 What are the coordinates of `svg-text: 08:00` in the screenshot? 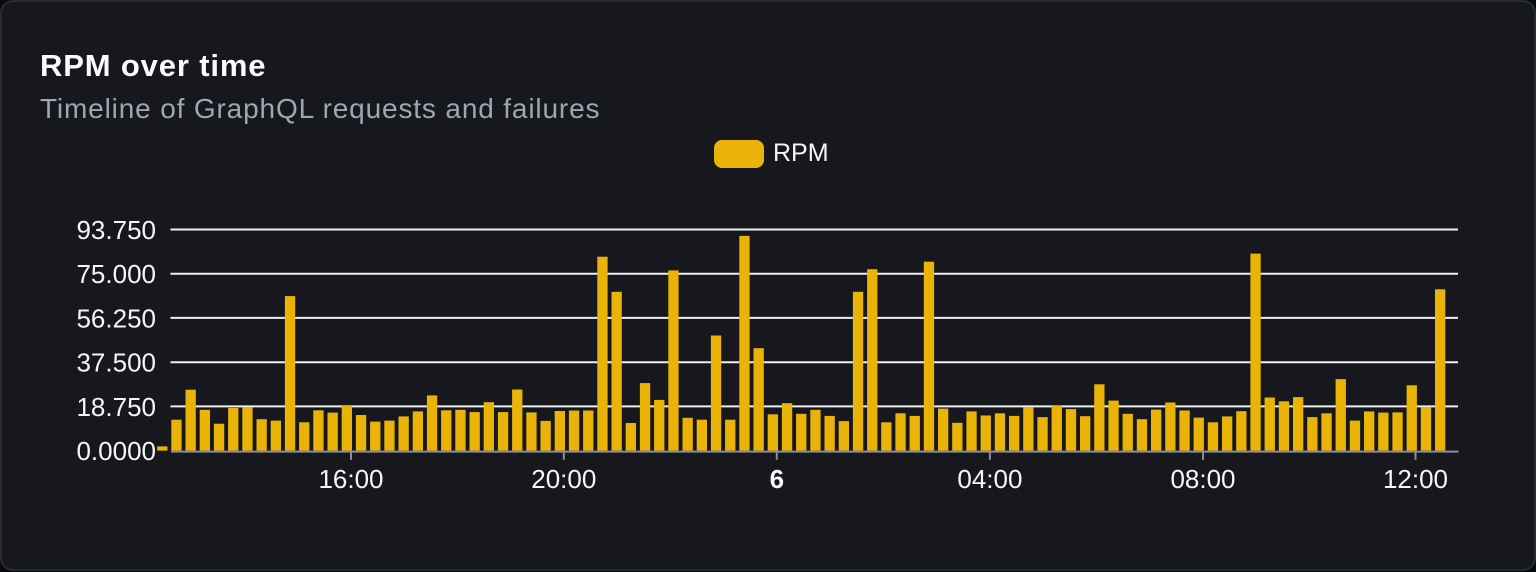 It's located at (1202, 479).